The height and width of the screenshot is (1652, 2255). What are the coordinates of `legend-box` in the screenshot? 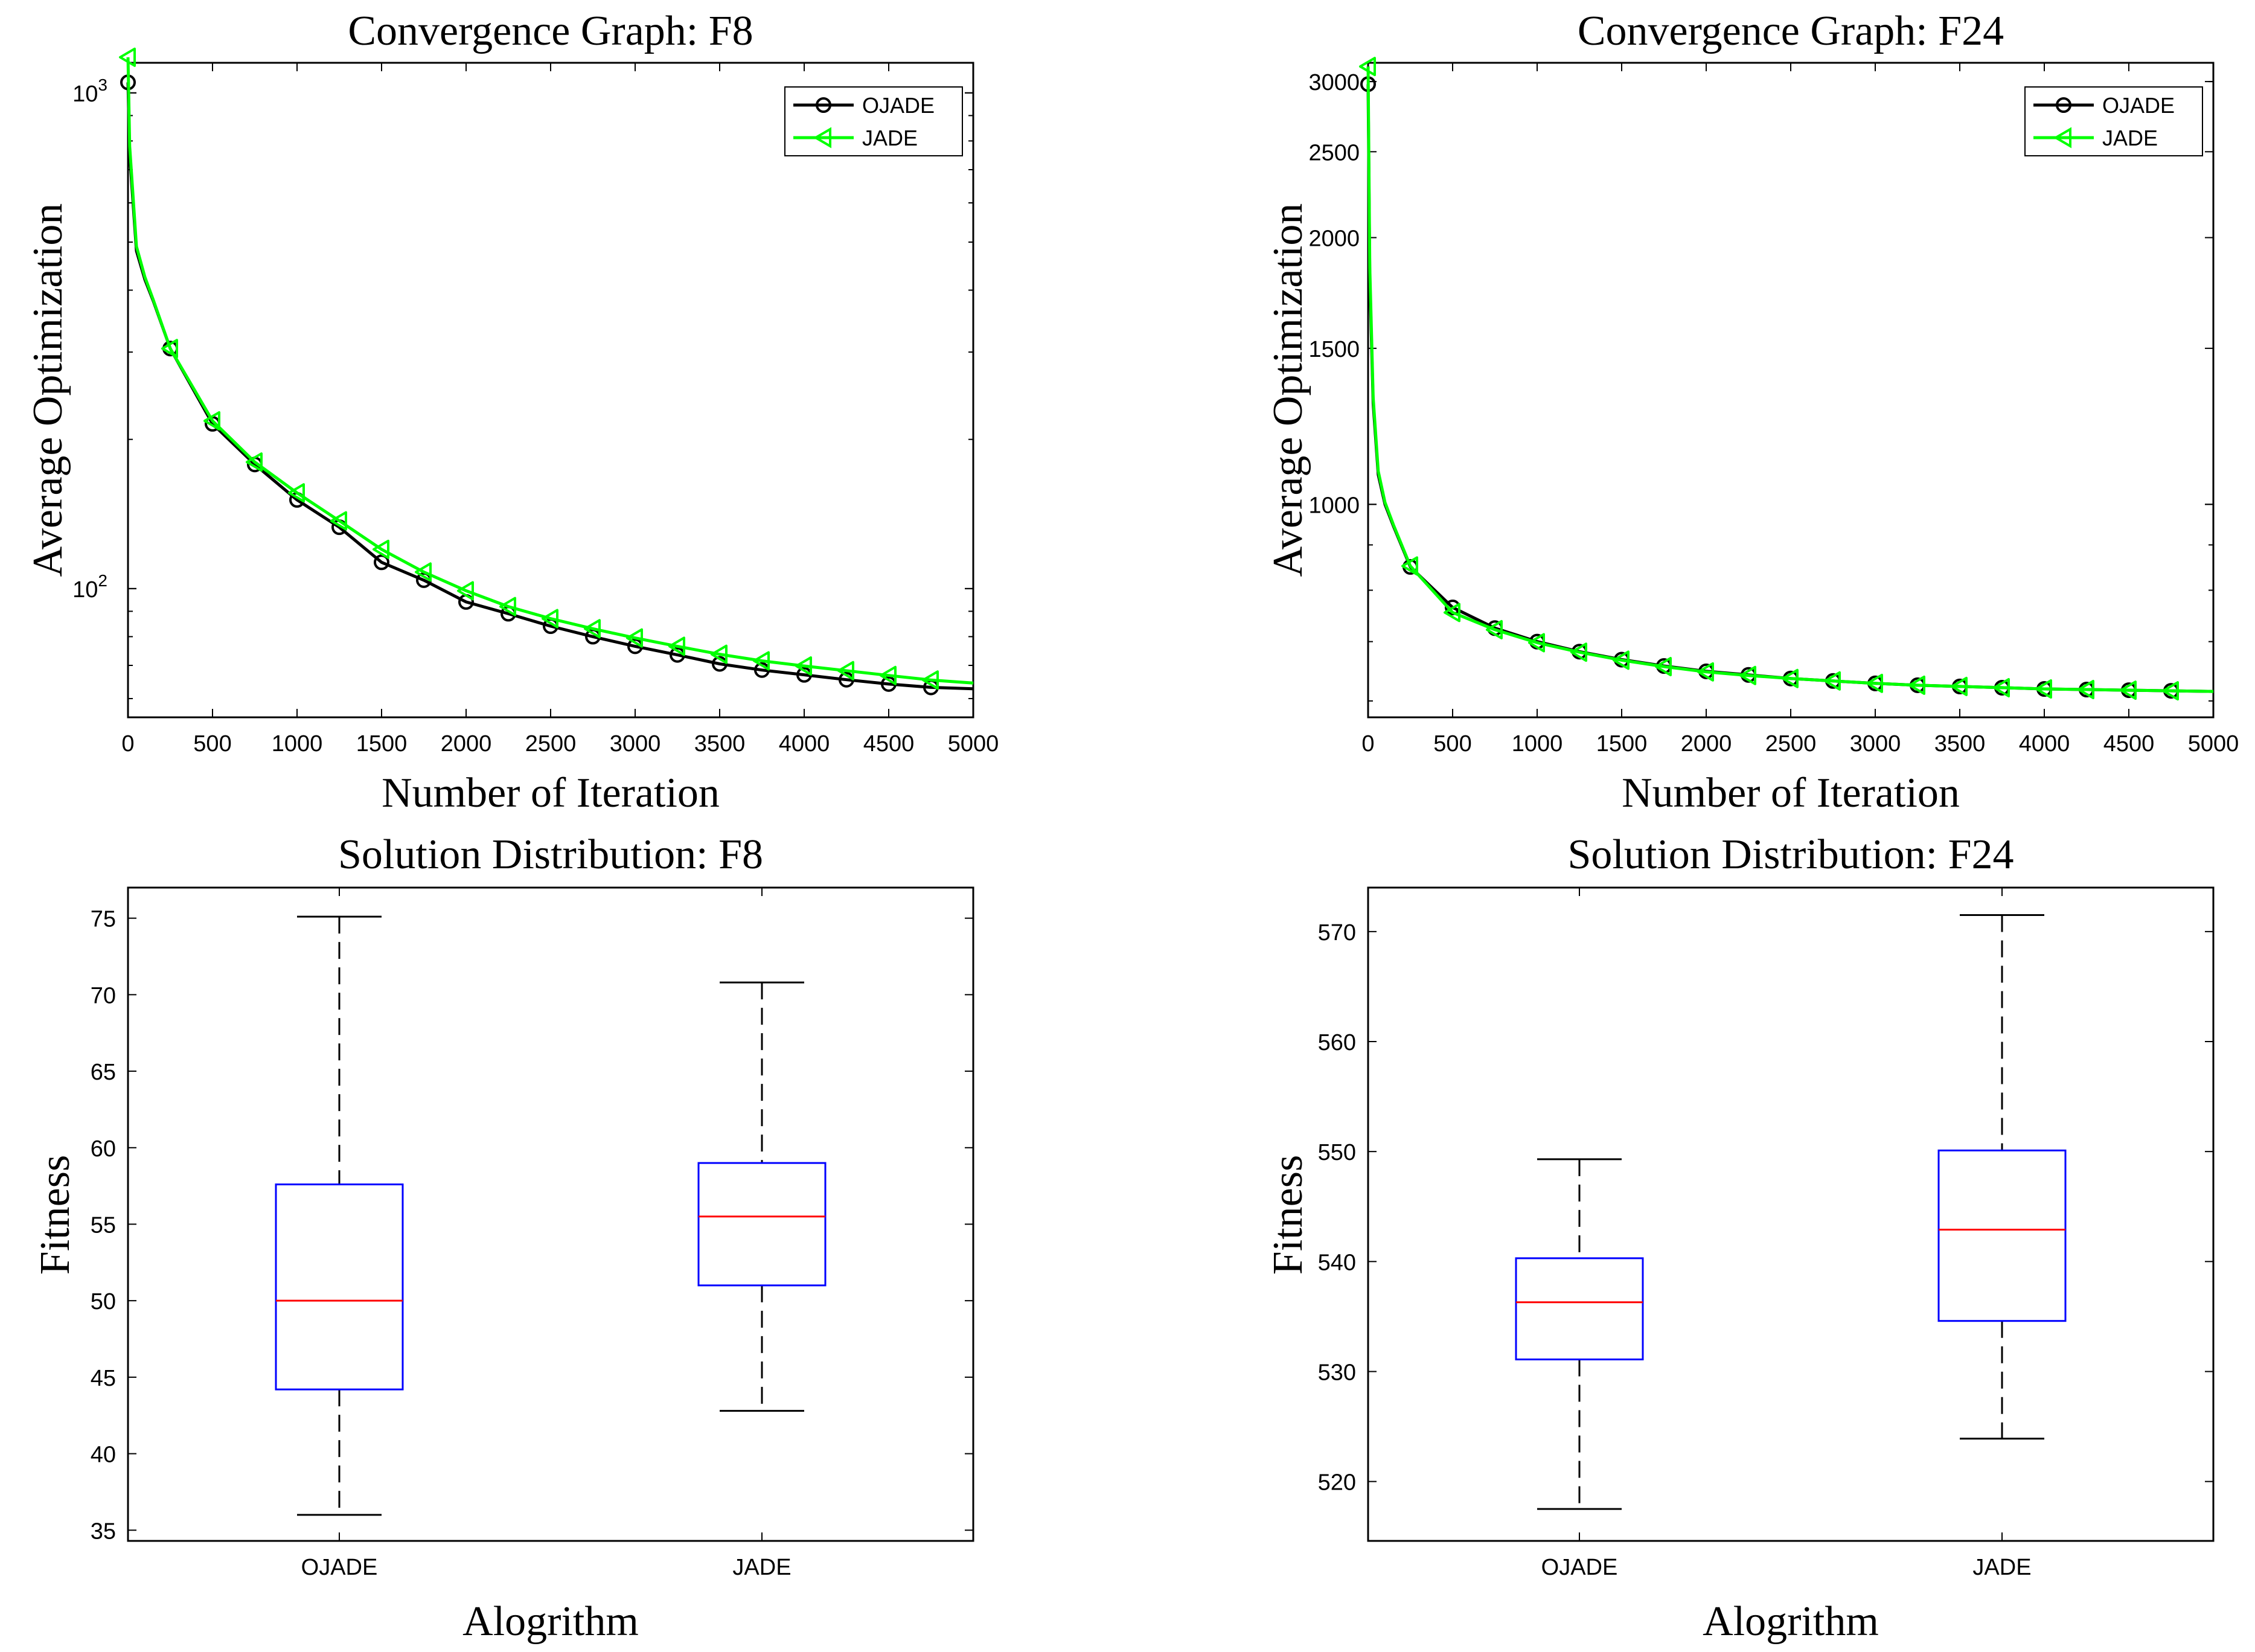 It's located at (2113, 121).